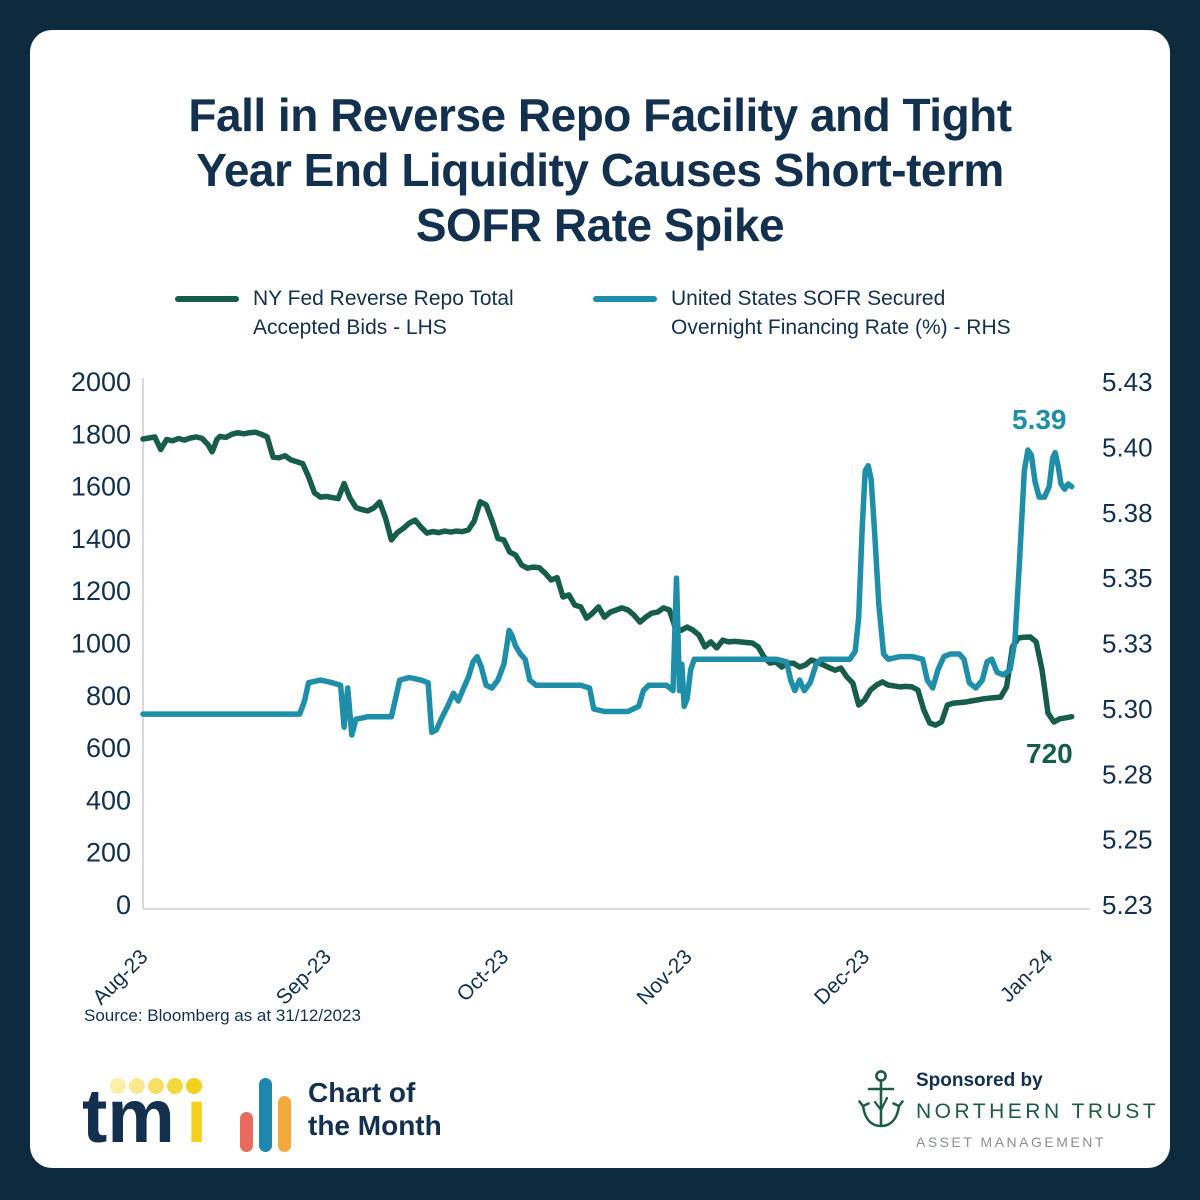 This screenshot has width=1200, height=1200. Describe the element at coordinates (600, 115) in the screenshot. I see `title-line-1: Fall in Reverse Repo Facility and Tight` at that location.